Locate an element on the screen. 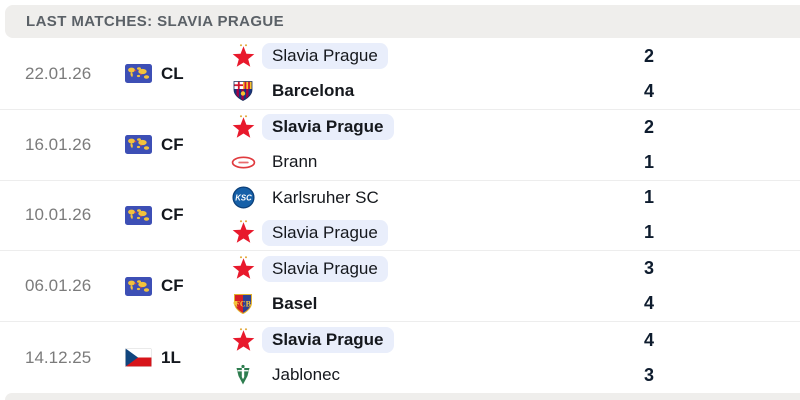 The width and height of the screenshot is (800, 400). team-row: Barcelona 4 is located at coordinates (515, 91).